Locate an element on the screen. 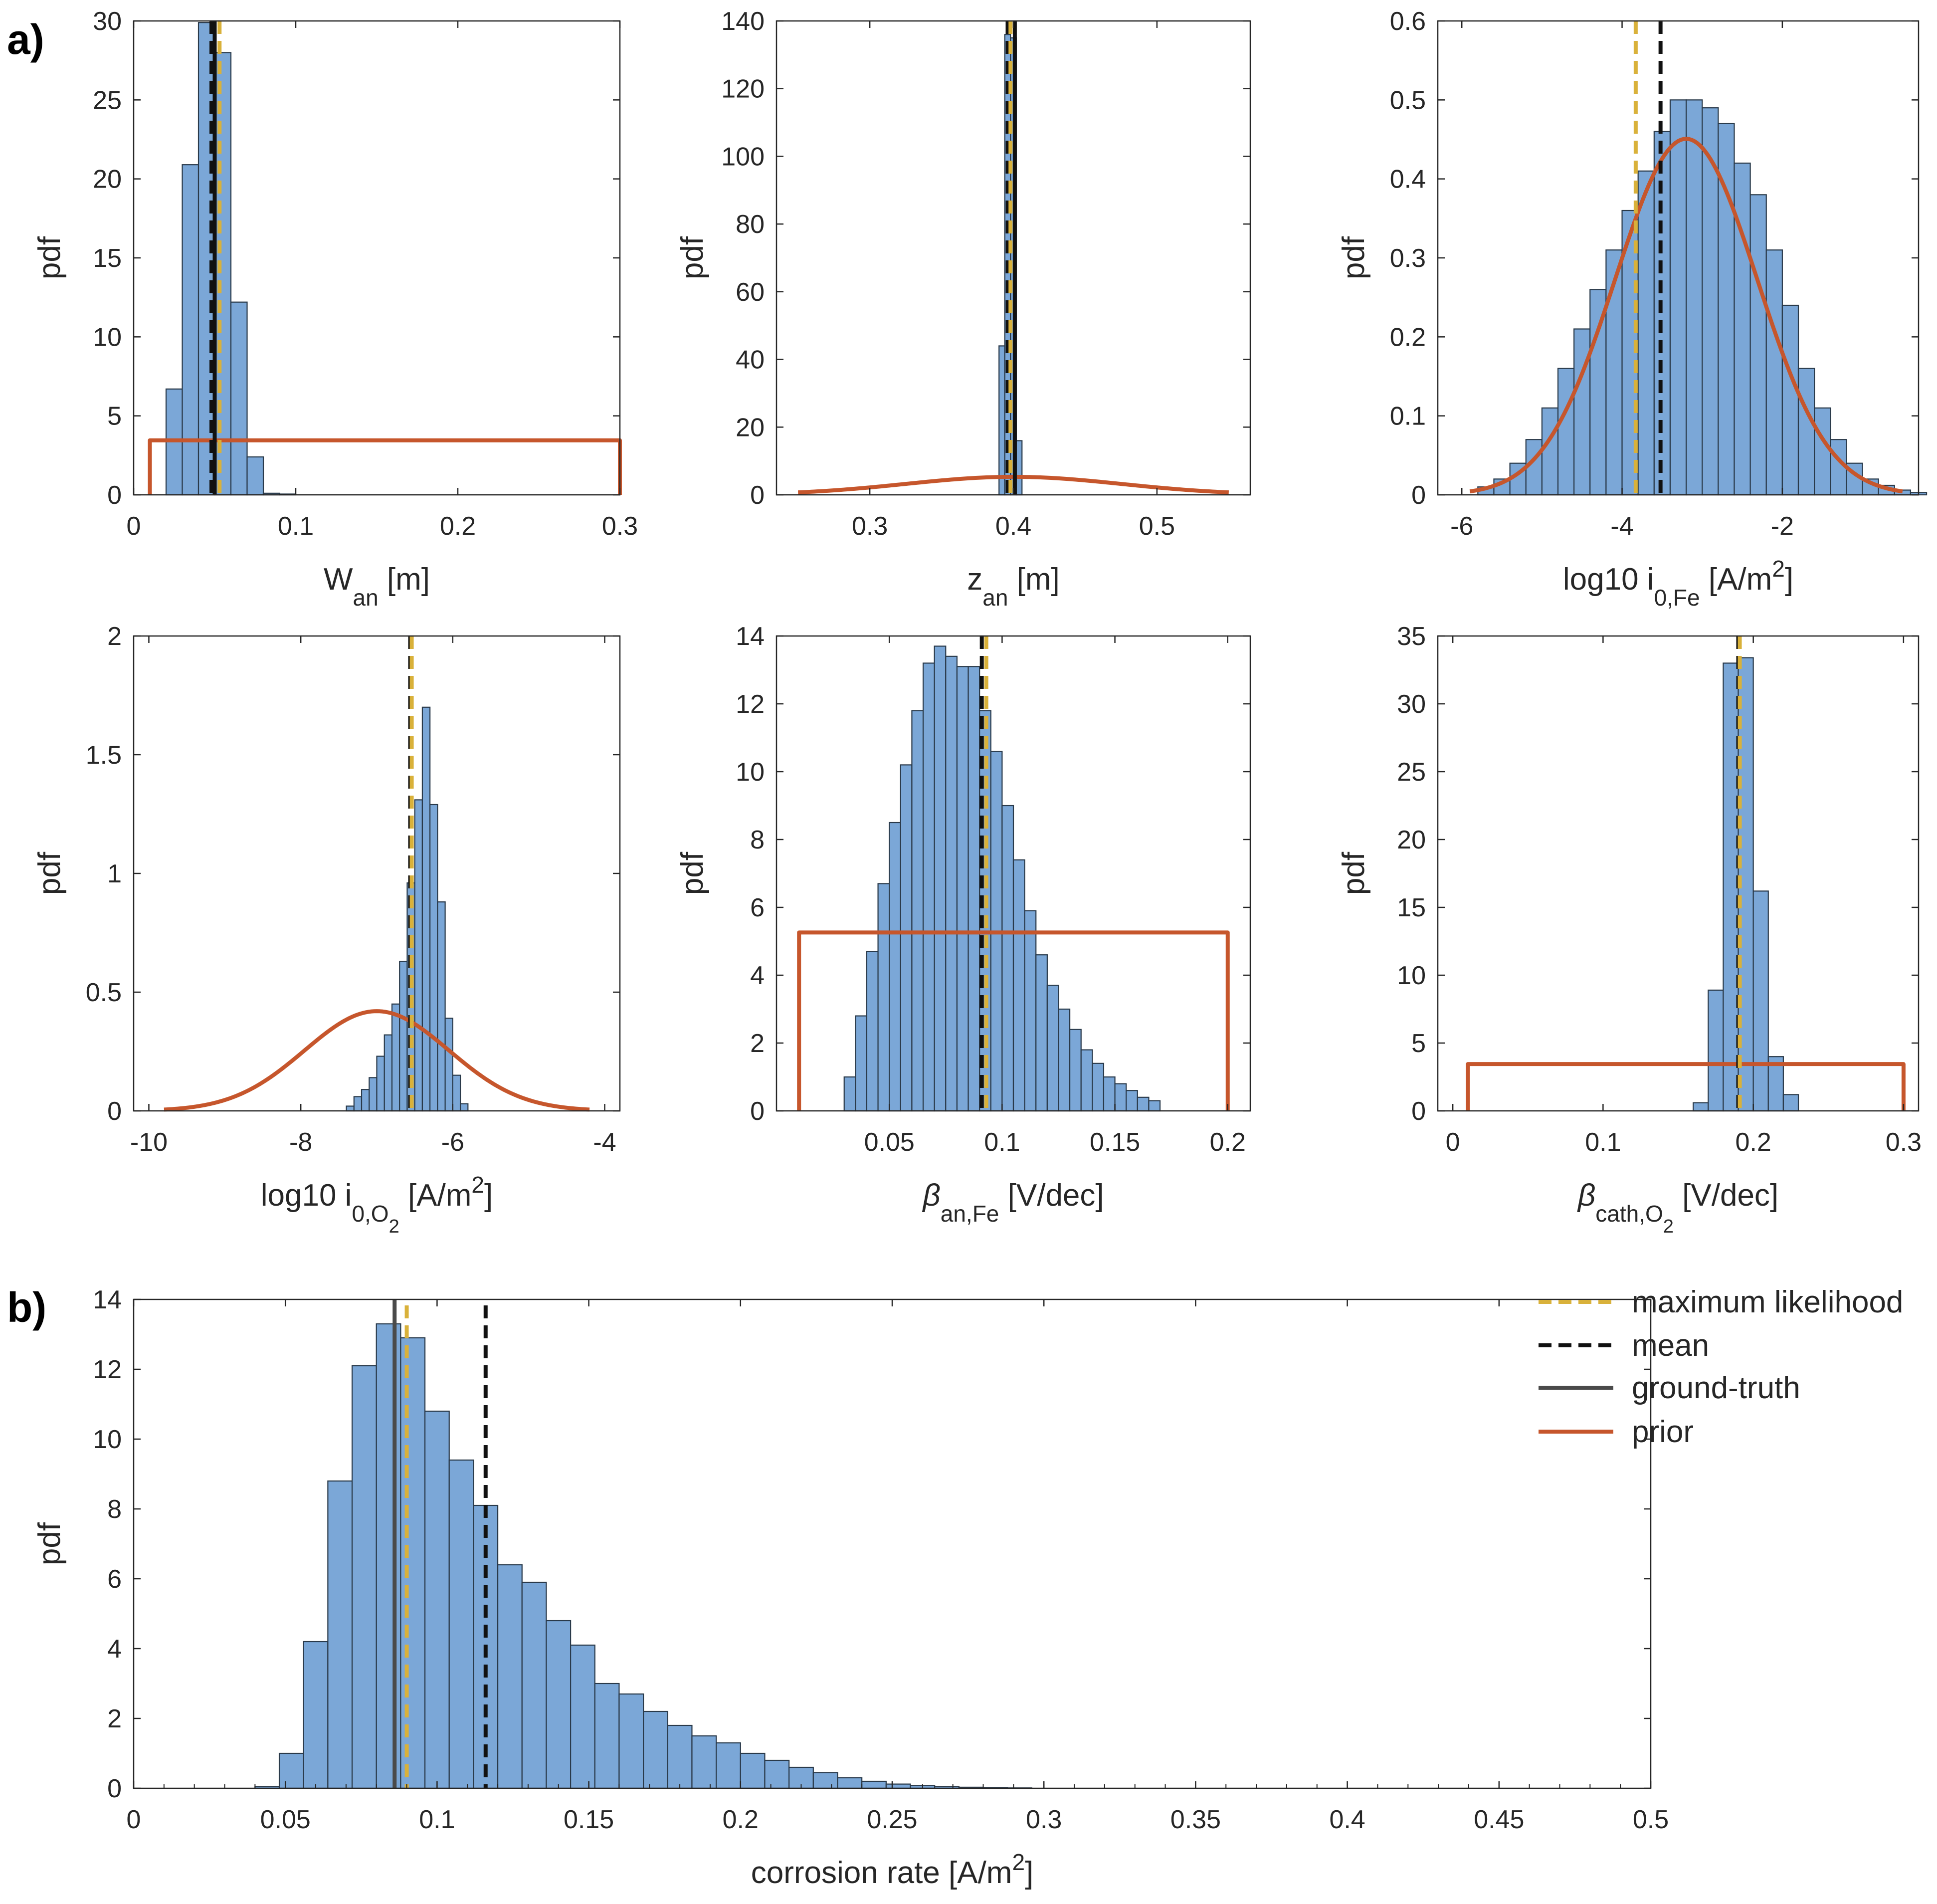  x-axis-label-subsubscript: 2 is located at coordinates (394, 1227).